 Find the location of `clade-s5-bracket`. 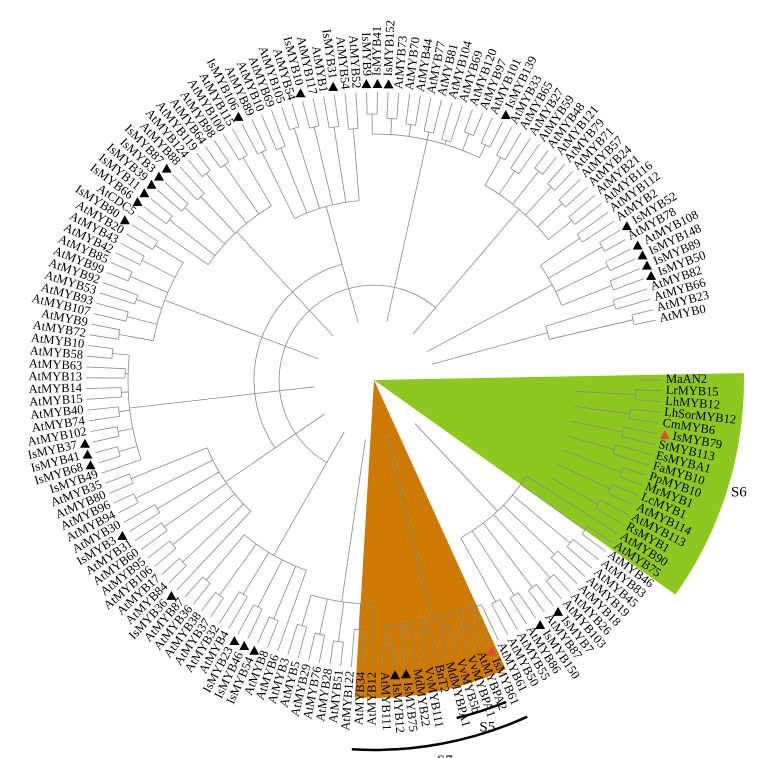

clade-s5-bracket is located at coordinates (481, 710).